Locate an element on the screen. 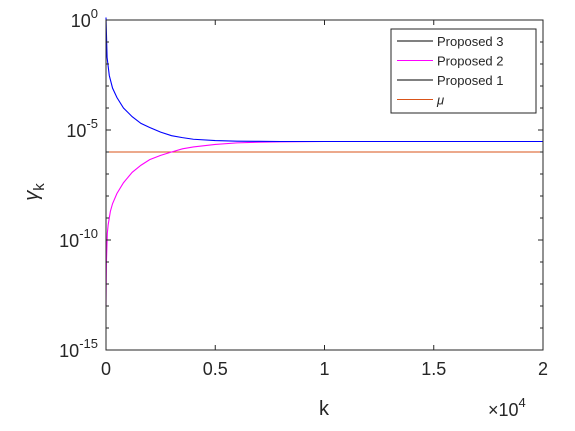 Image resolution: width=575 pixels, height=431 pixels. y-tick-label: 10⁻¹⁵ is located at coordinates (78, 348).